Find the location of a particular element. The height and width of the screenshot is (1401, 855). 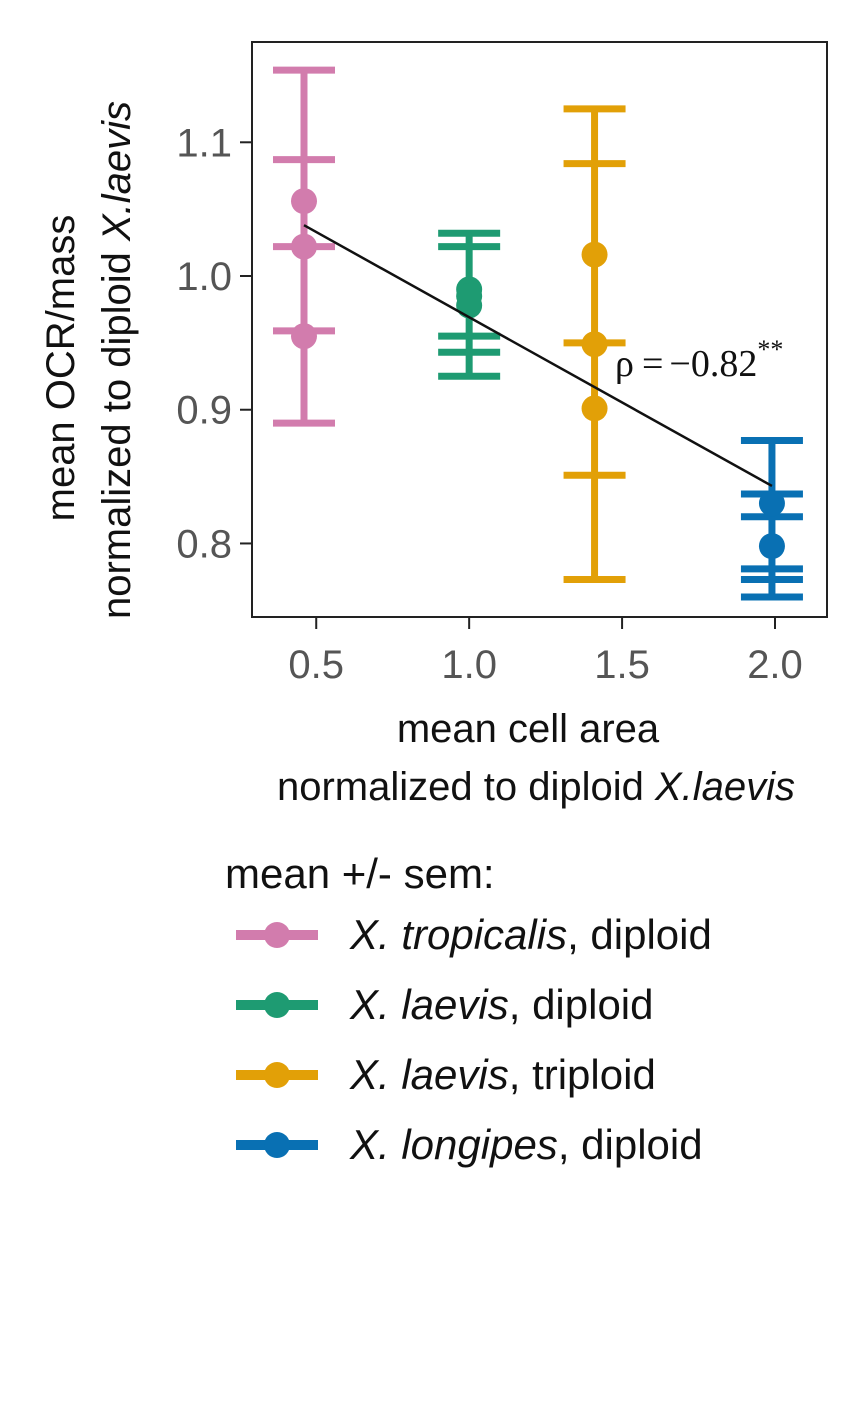

legend-item-4: X. longipes, diploid is located at coordinates (469, 1144).